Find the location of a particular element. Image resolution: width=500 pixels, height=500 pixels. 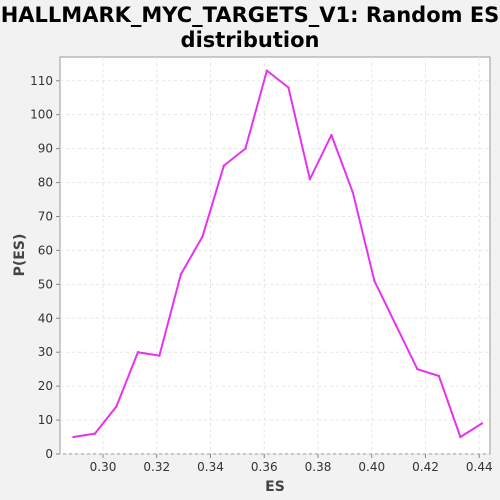

y-tick-label: 20 is located at coordinates (45, 386).